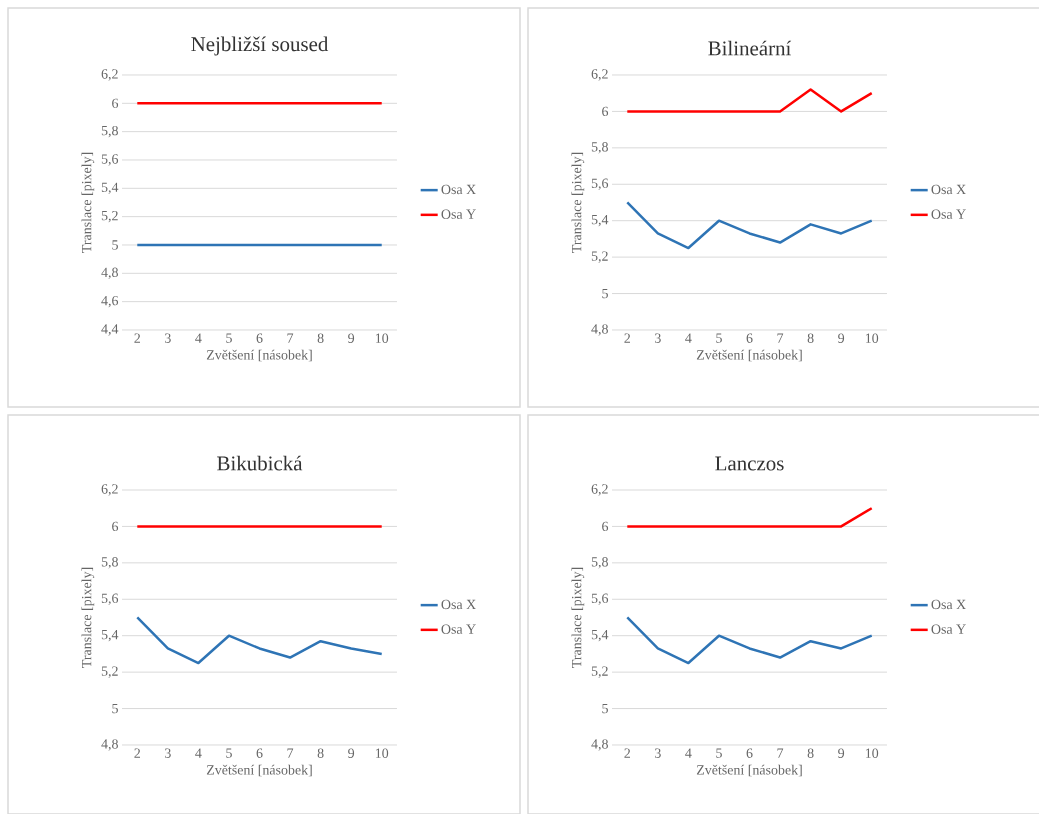  Describe the element at coordinates (110, 330) in the screenshot. I see `y-tick-label: 4,4` at that location.